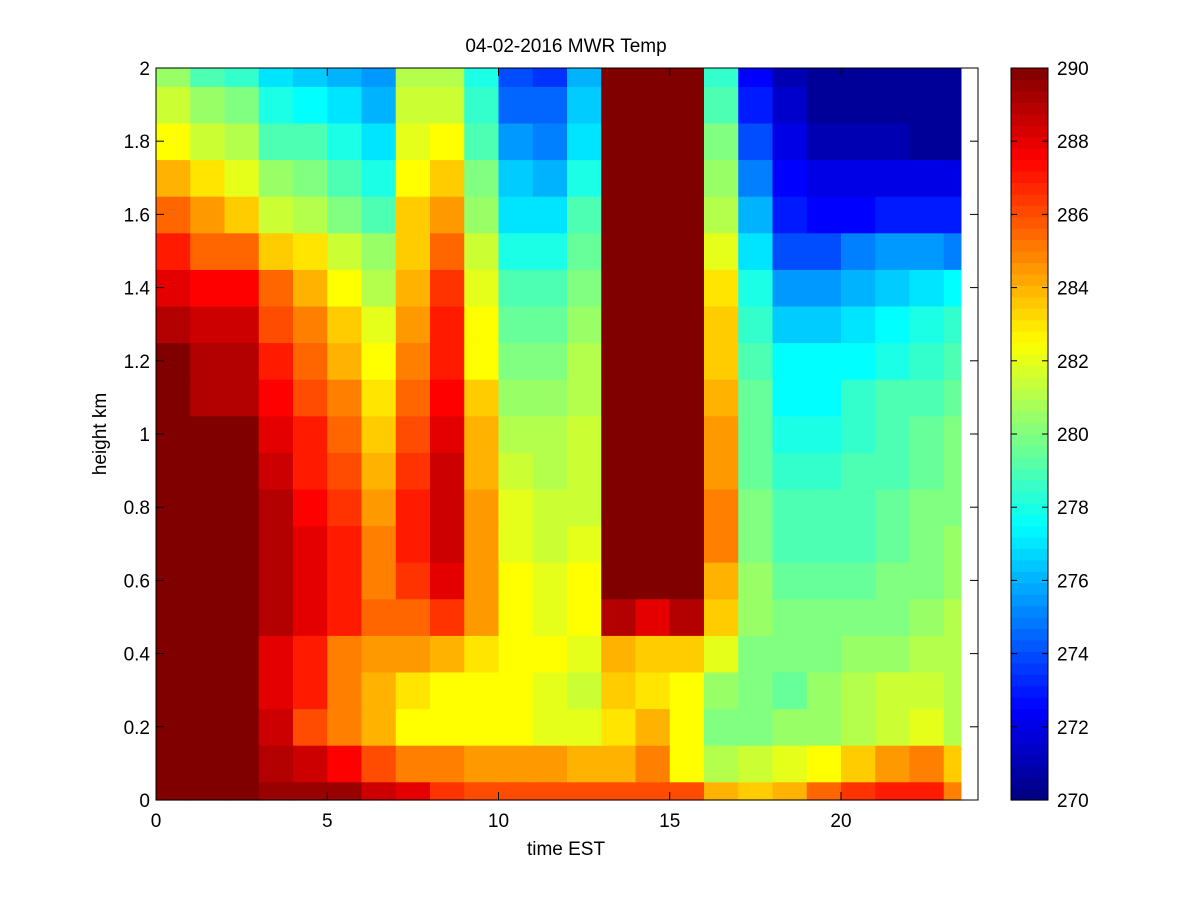  I want to click on y-tick-label: 2, so click(144, 69).